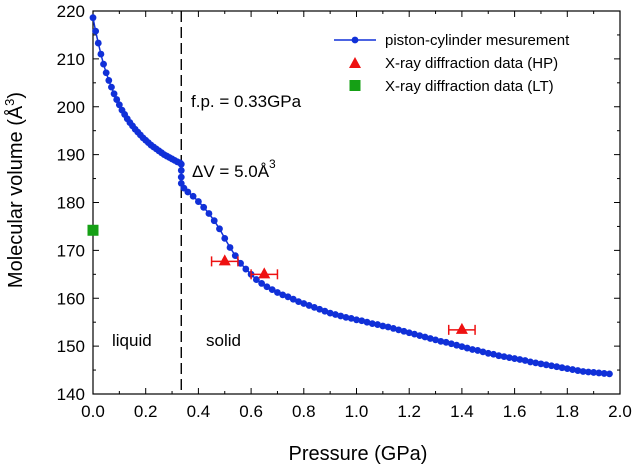 The image size is (640, 469). Describe the element at coordinates (355, 62) in the screenshot. I see `legend-hp-marker` at that location.